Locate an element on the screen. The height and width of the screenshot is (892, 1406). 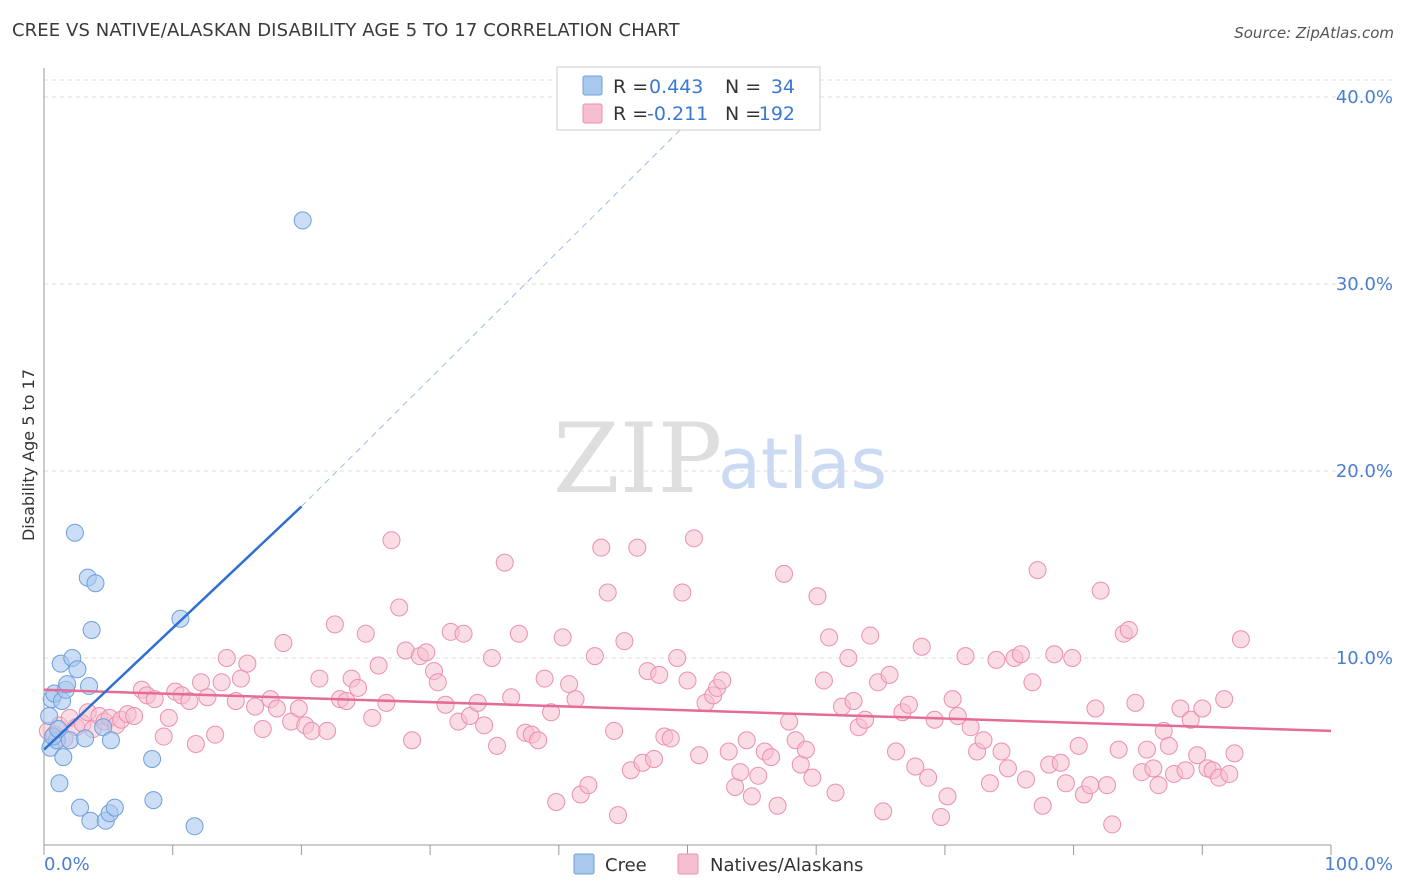
y-tick-label: 30.0% is located at coordinates (1364, 284).